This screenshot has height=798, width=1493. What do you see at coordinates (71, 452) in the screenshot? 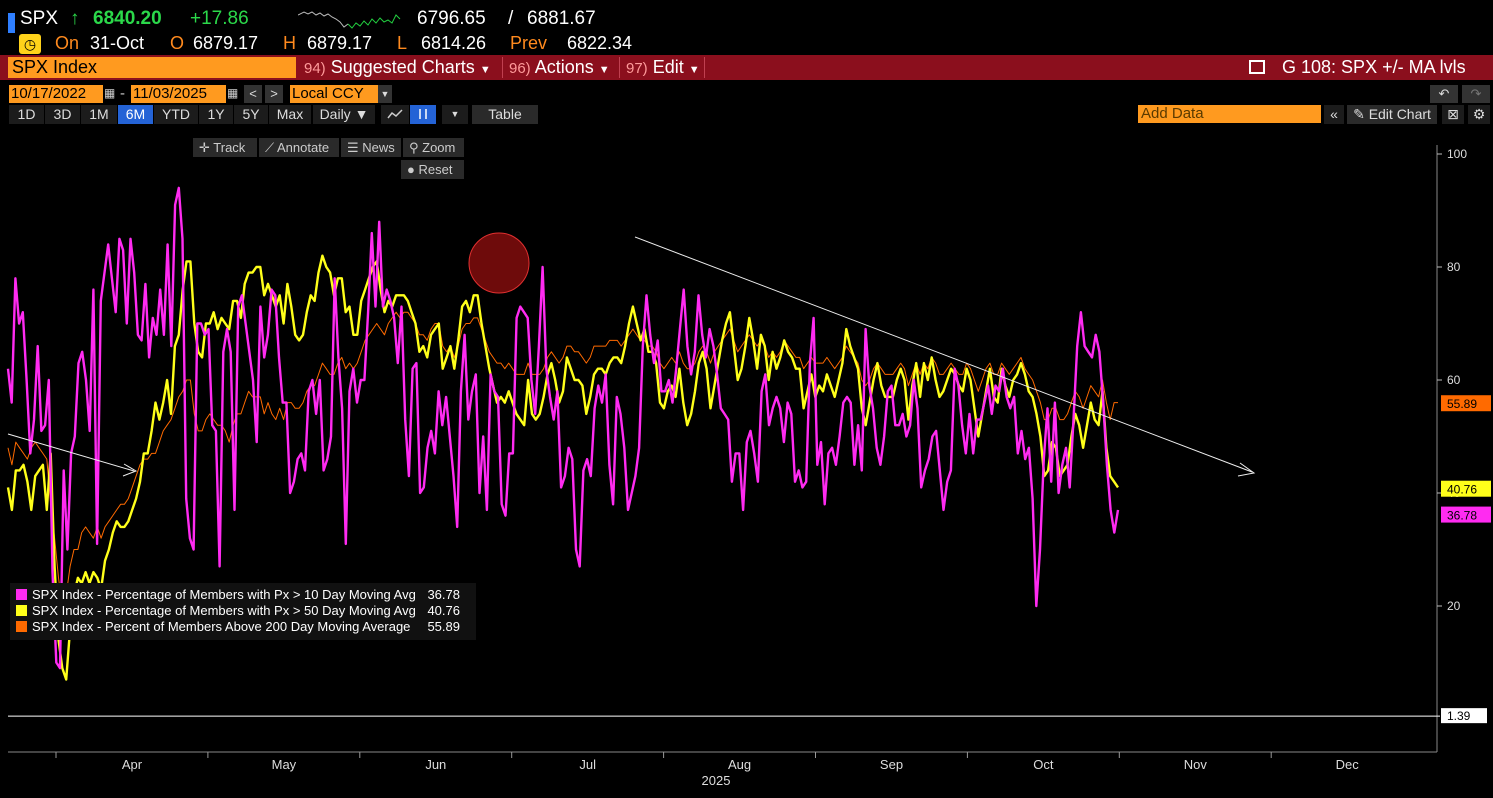
I see `trend-line-left` at bounding box center [71, 452].